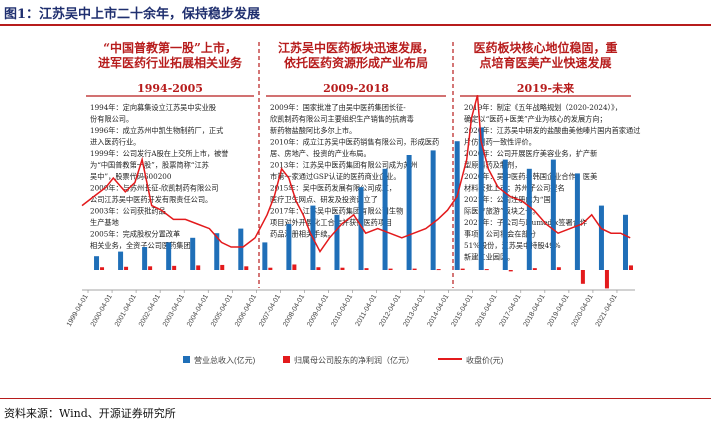 This screenshot has height=429, width=711. I want to click on phase-headline: 点培育医美产业快速发展, so click(545, 62).